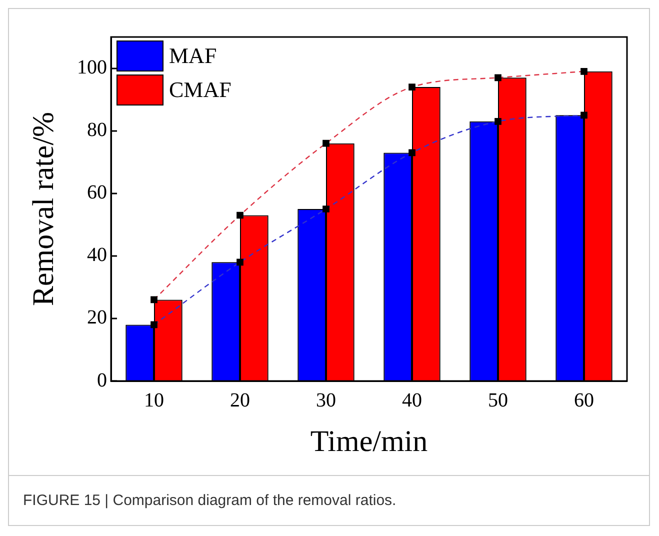  I want to click on y-axis-title: Removal rate/%, so click(43, 209).